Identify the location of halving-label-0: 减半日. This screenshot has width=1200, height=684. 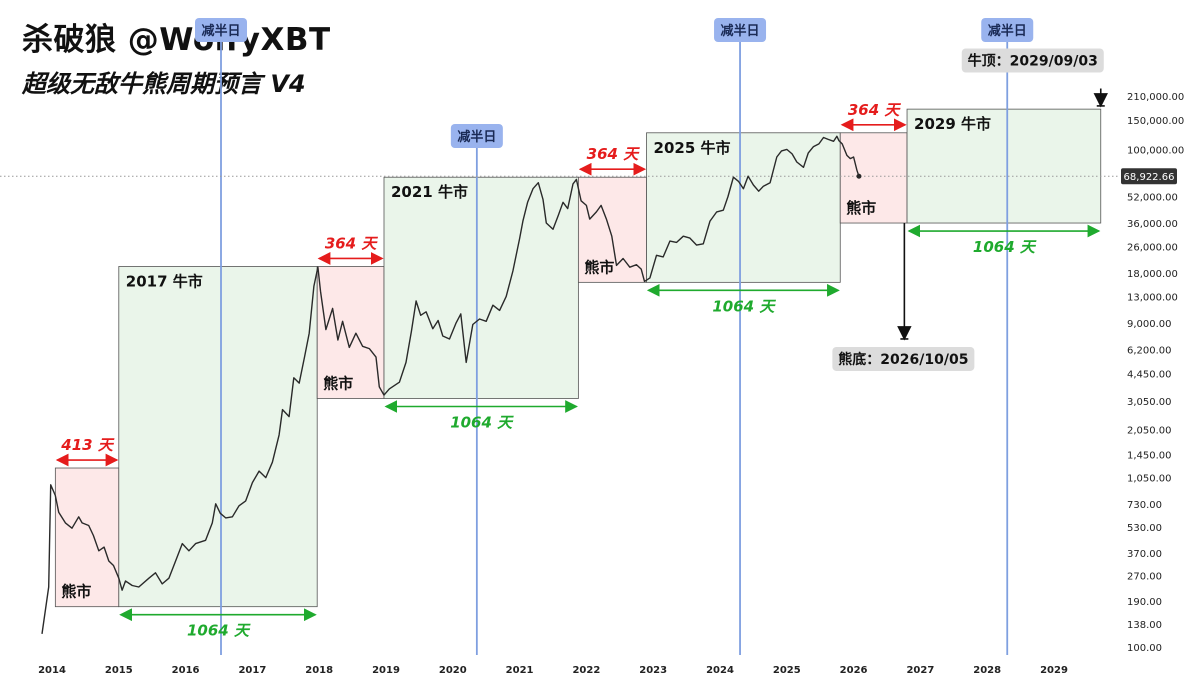
(220, 31).